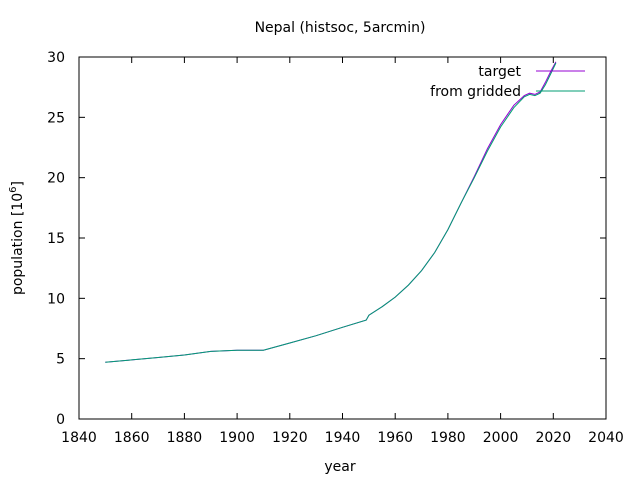 This screenshot has width=640, height=480. What do you see at coordinates (132, 438) in the screenshot?
I see `x-tick-label: 1860` at bounding box center [132, 438].